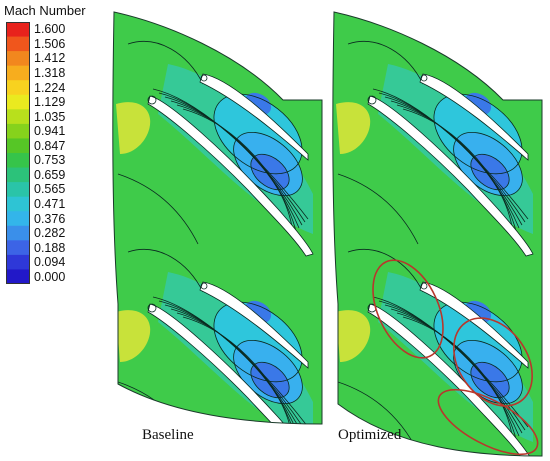  I want to click on legend-level-label: 0.376, so click(50, 218).